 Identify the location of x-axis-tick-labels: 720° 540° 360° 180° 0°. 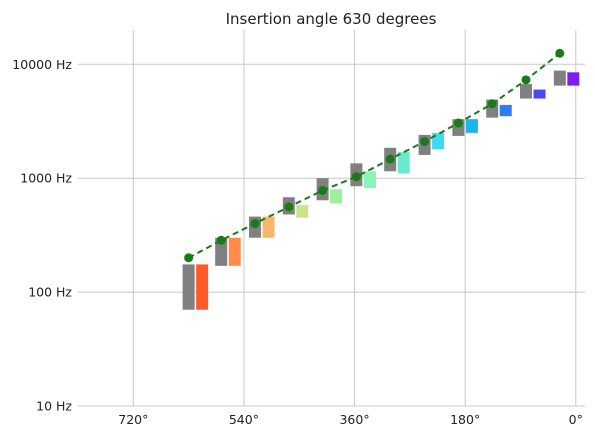
(350, 419).